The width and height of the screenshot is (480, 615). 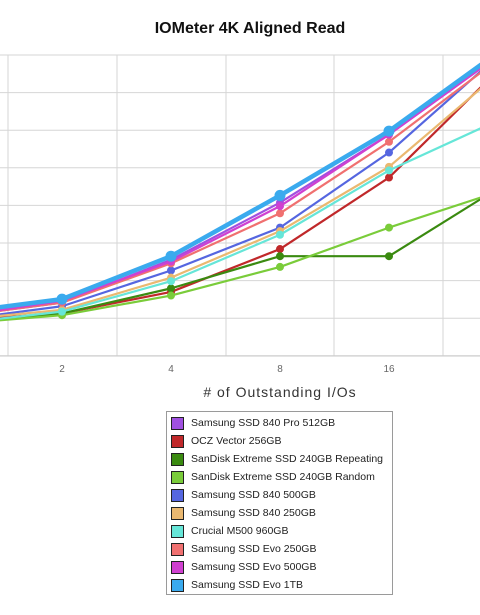 I want to click on x-tick-label: 4, so click(x=171, y=369).